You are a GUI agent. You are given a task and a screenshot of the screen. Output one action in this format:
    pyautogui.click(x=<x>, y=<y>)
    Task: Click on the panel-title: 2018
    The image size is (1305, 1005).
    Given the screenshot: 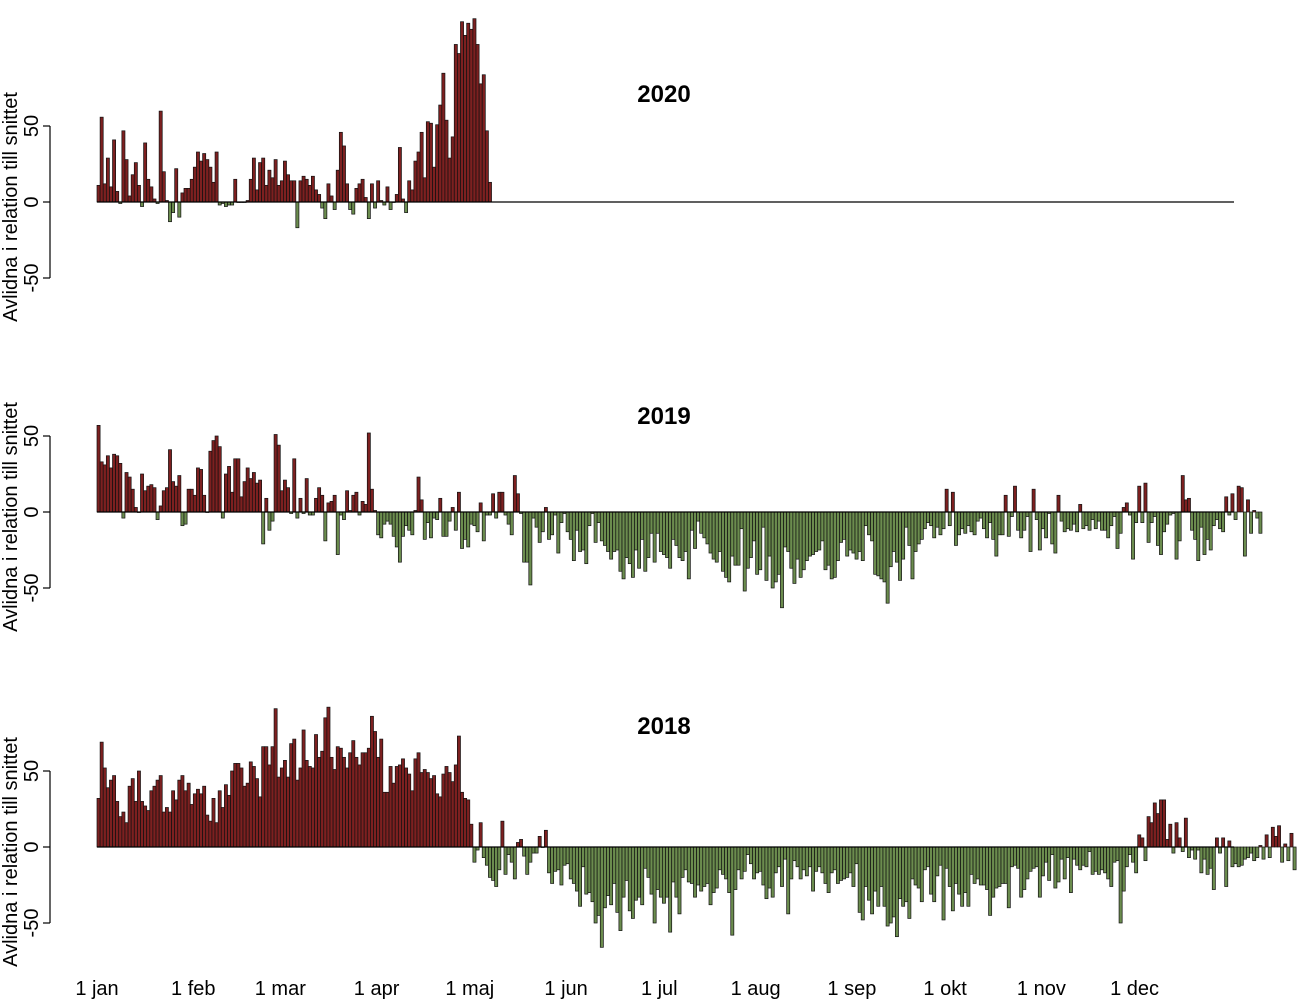 What is the action you would take?
    pyautogui.click(x=663, y=726)
    